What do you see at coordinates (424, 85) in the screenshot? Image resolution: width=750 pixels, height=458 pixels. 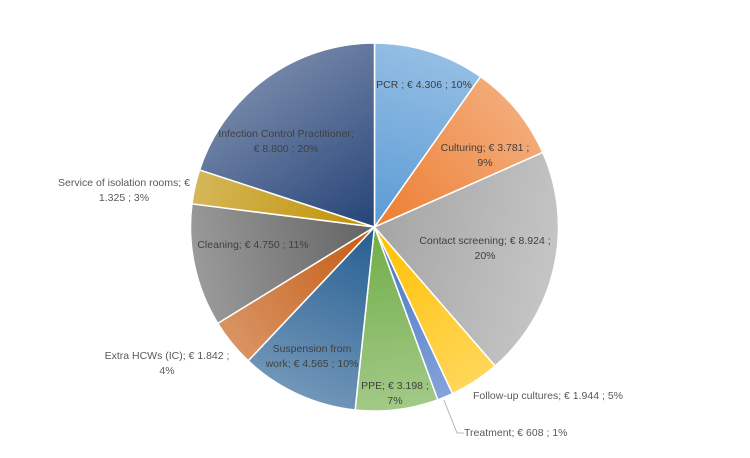 I see `slice-label-pcr: PCR ; € 4.306 ; 10%` at bounding box center [424, 85].